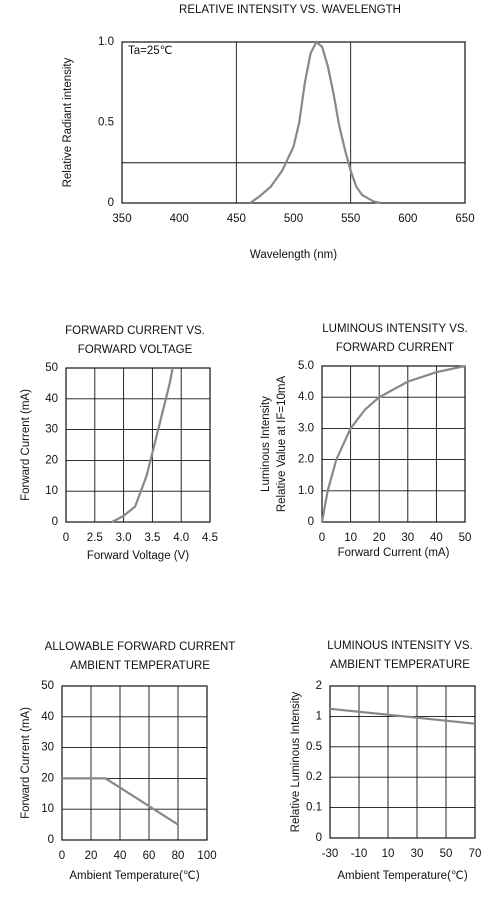  What do you see at coordinates (306, 397) in the screenshot?
I see `y-tick-label: 4.0` at bounding box center [306, 397].